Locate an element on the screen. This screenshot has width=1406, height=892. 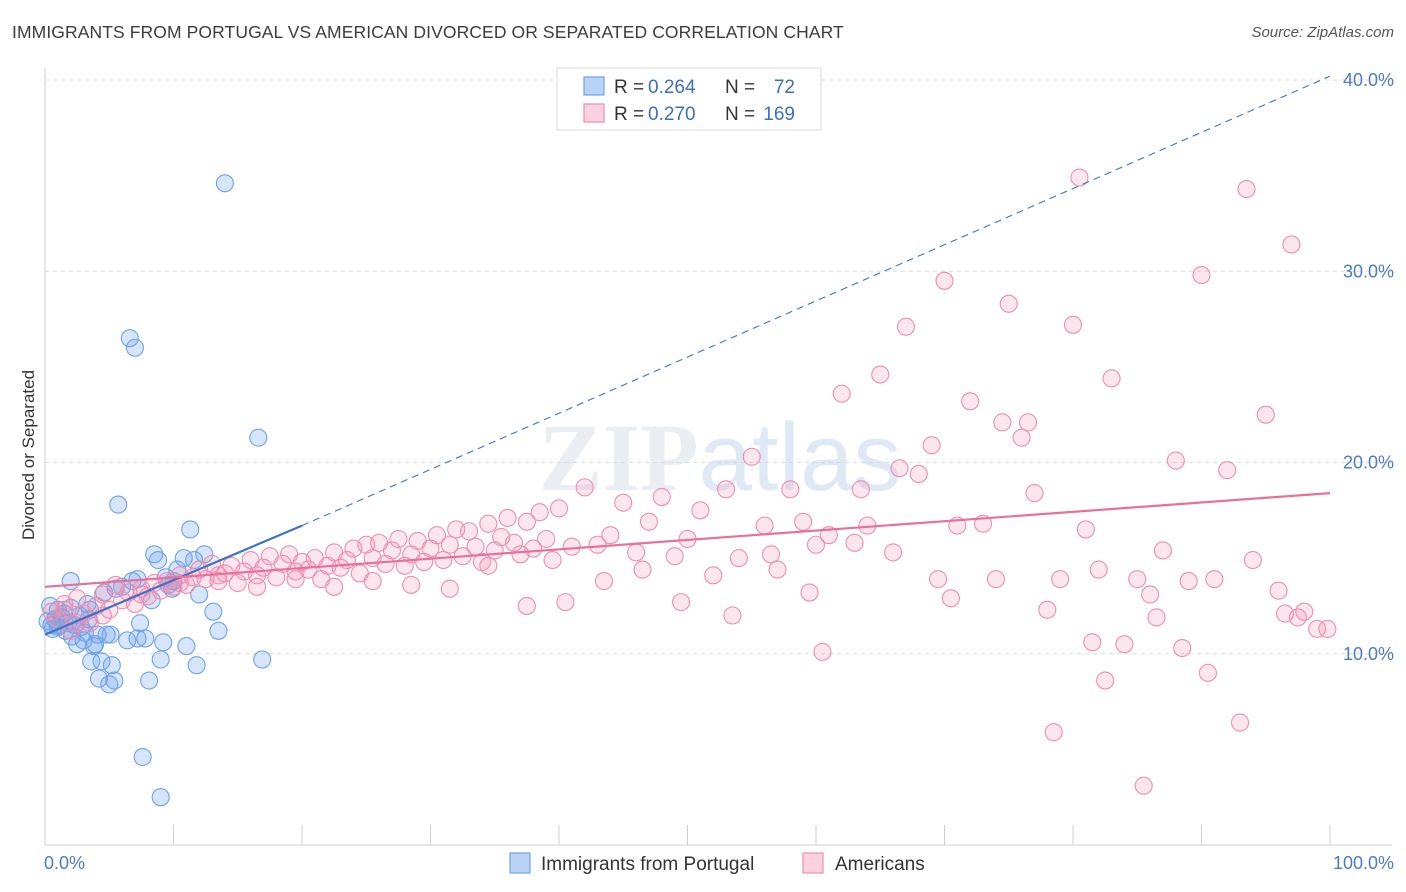
watermark: ZIPatlas is located at coordinates (720, 457).